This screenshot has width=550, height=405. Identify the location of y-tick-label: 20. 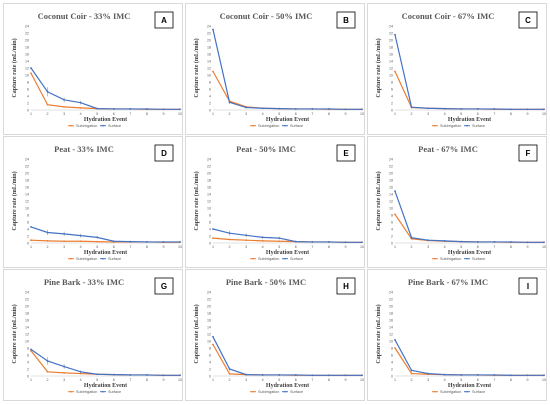
(27, 173).